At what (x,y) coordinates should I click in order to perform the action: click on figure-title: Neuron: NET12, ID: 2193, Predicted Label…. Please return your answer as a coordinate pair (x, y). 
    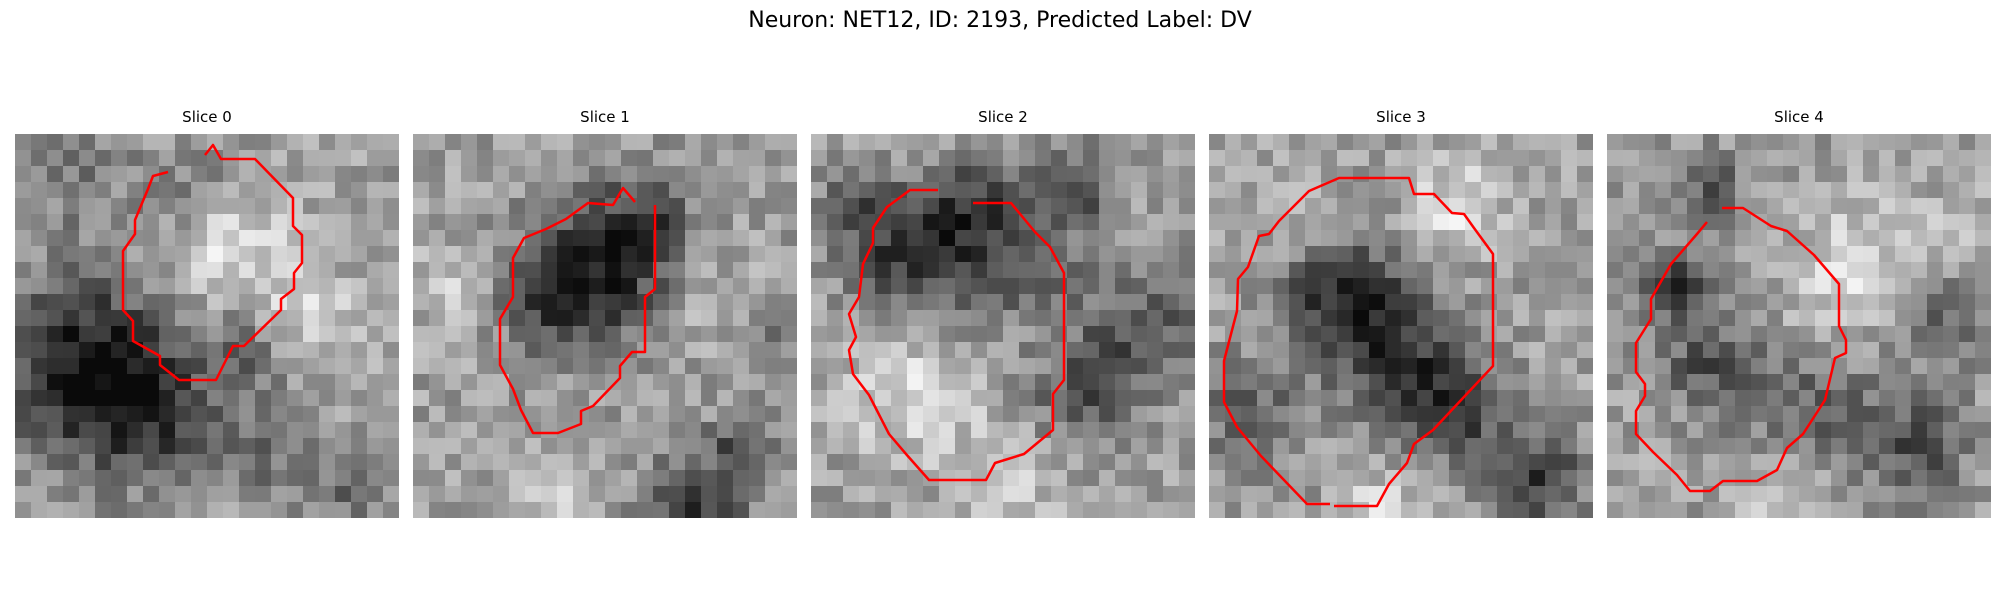
    Looking at the image, I should click on (1000, 20).